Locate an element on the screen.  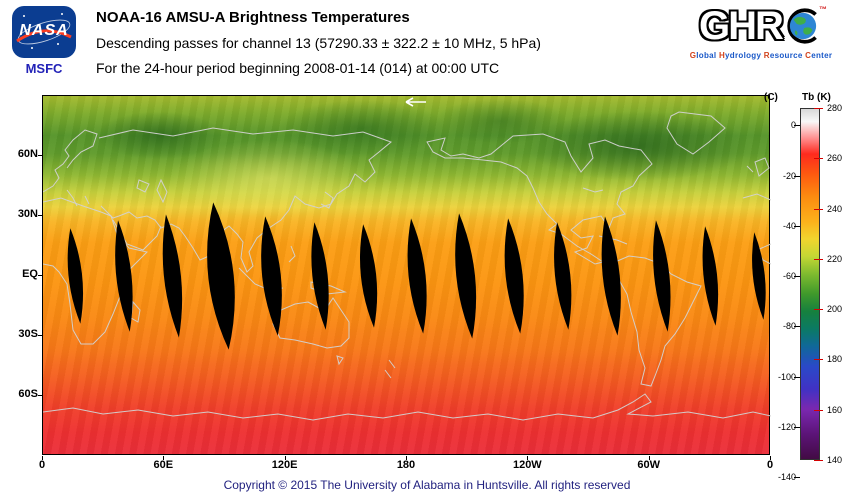
lat-tick-label: 30N is located at coordinates (27, 214).